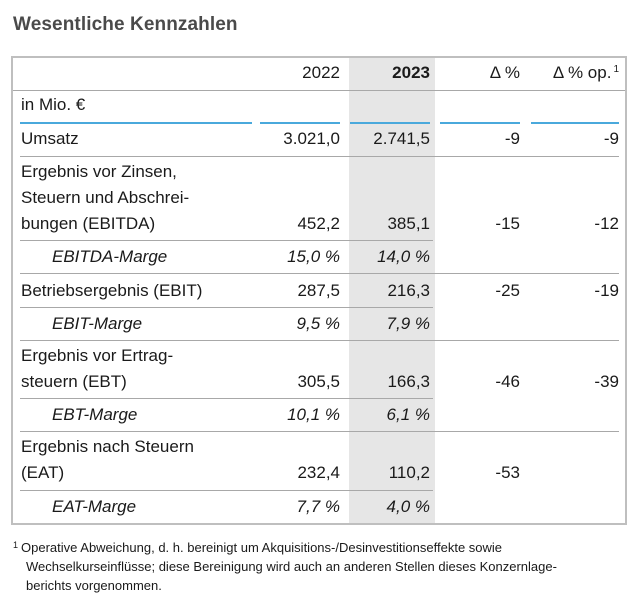 The height and width of the screenshot is (602, 638). Describe the element at coordinates (318, 472) in the screenshot. I see `value-2022: 232,4` at that location.